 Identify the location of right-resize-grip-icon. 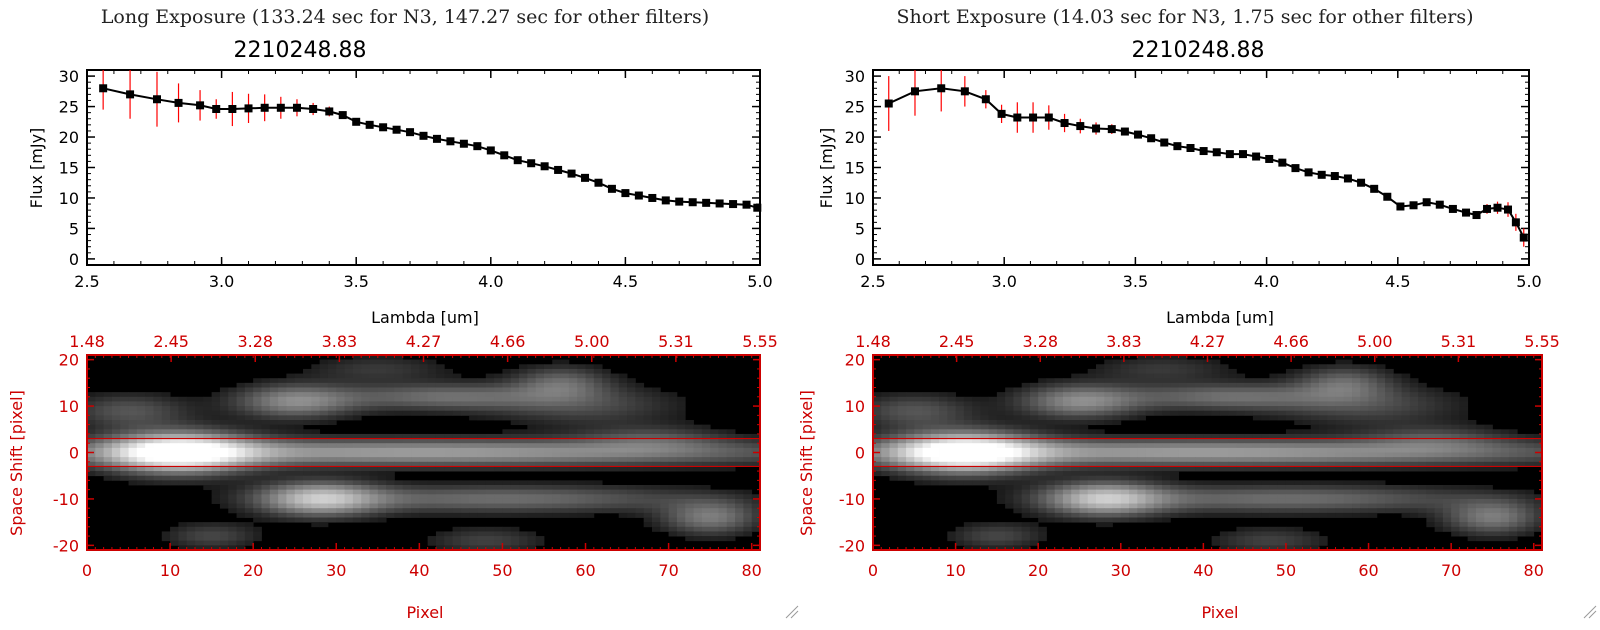
(1590, 612).